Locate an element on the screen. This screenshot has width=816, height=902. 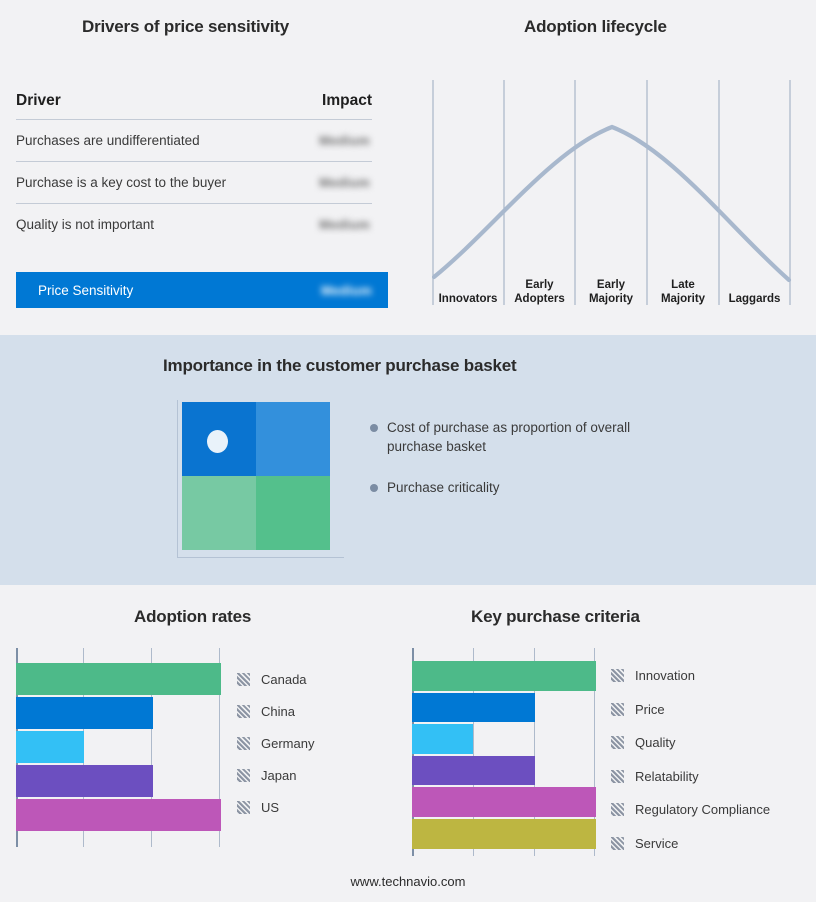
price-sensitivity-impact: Medium is located at coordinates (346, 290).